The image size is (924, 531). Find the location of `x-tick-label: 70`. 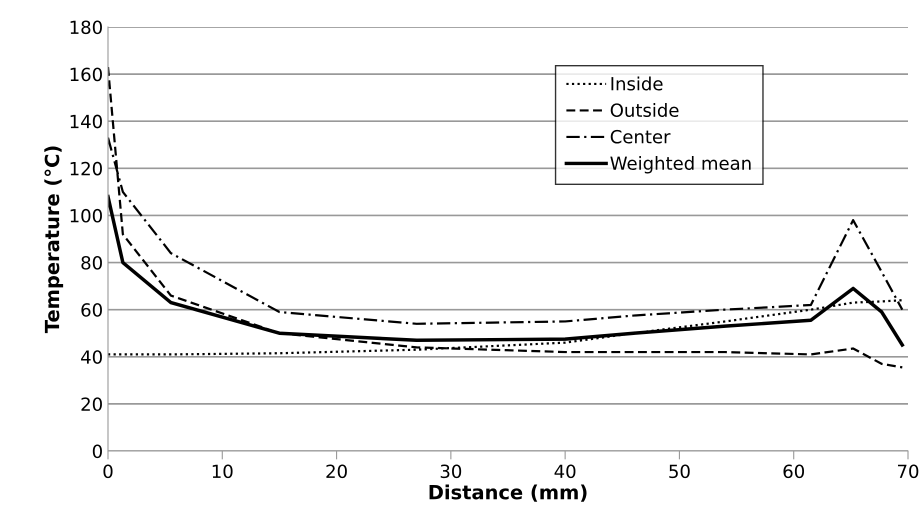

x-tick-label: 70 is located at coordinates (908, 471).